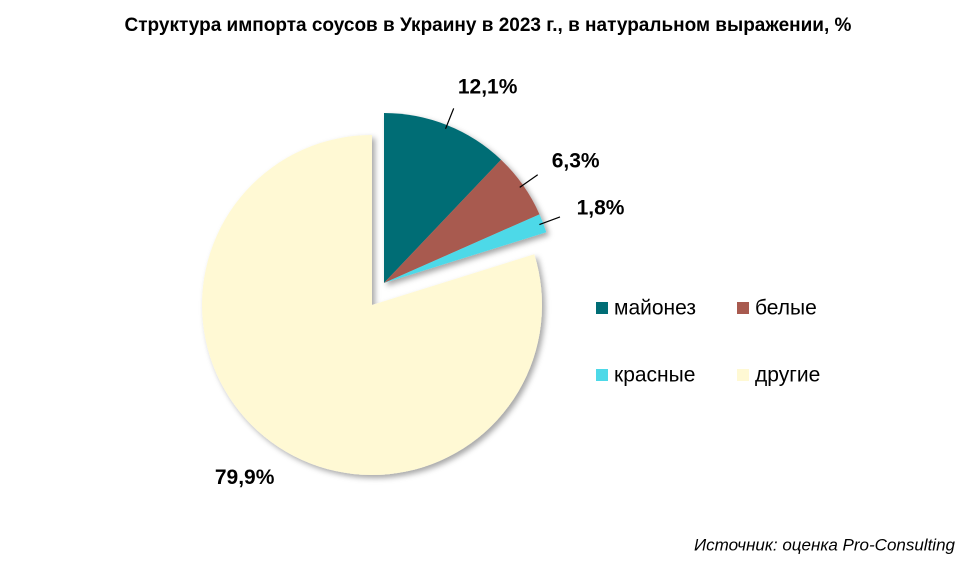 The width and height of the screenshot is (977, 568). What do you see at coordinates (488, 87) in the screenshot?
I see `value-label: 12,1%` at bounding box center [488, 87].